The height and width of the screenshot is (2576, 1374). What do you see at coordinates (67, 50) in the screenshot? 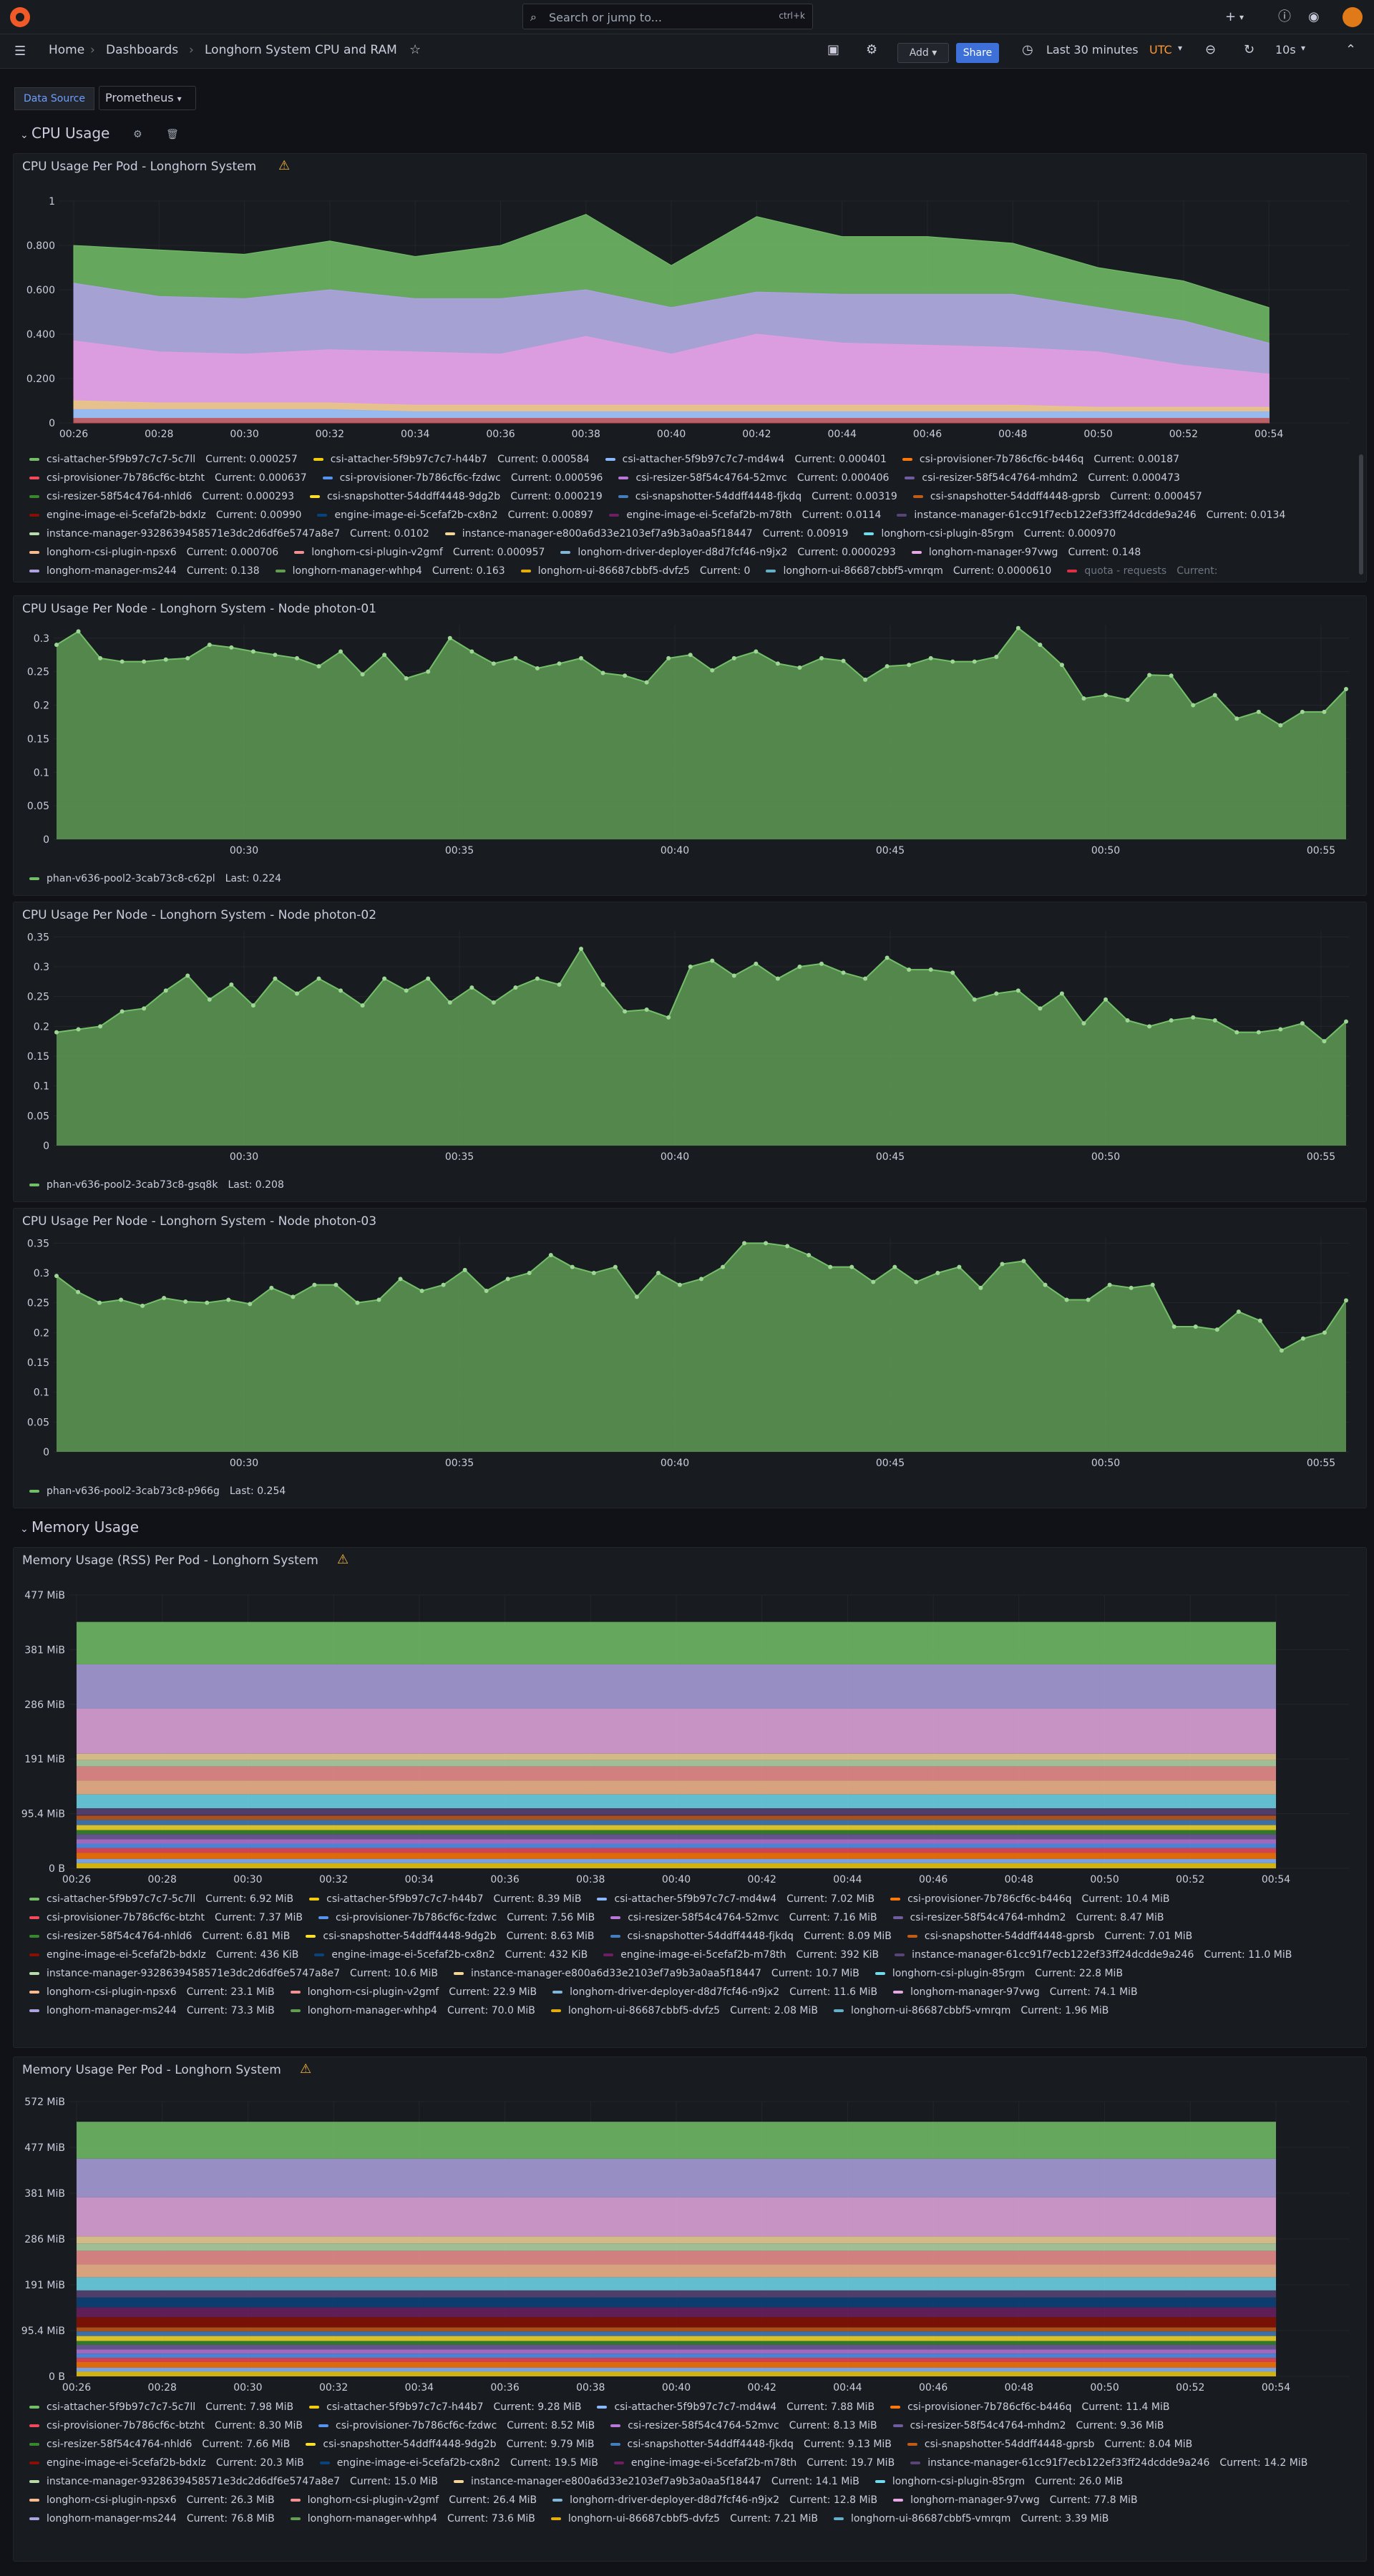
I see `breadcrumb-home: Home` at bounding box center [67, 50].